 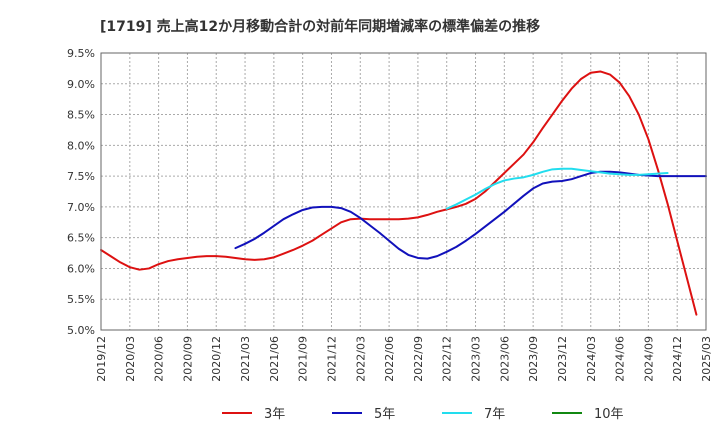 What do you see at coordinates (591, 359) in the screenshot?
I see `x-tick-label: 2024/03` at bounding box center [591, 359].